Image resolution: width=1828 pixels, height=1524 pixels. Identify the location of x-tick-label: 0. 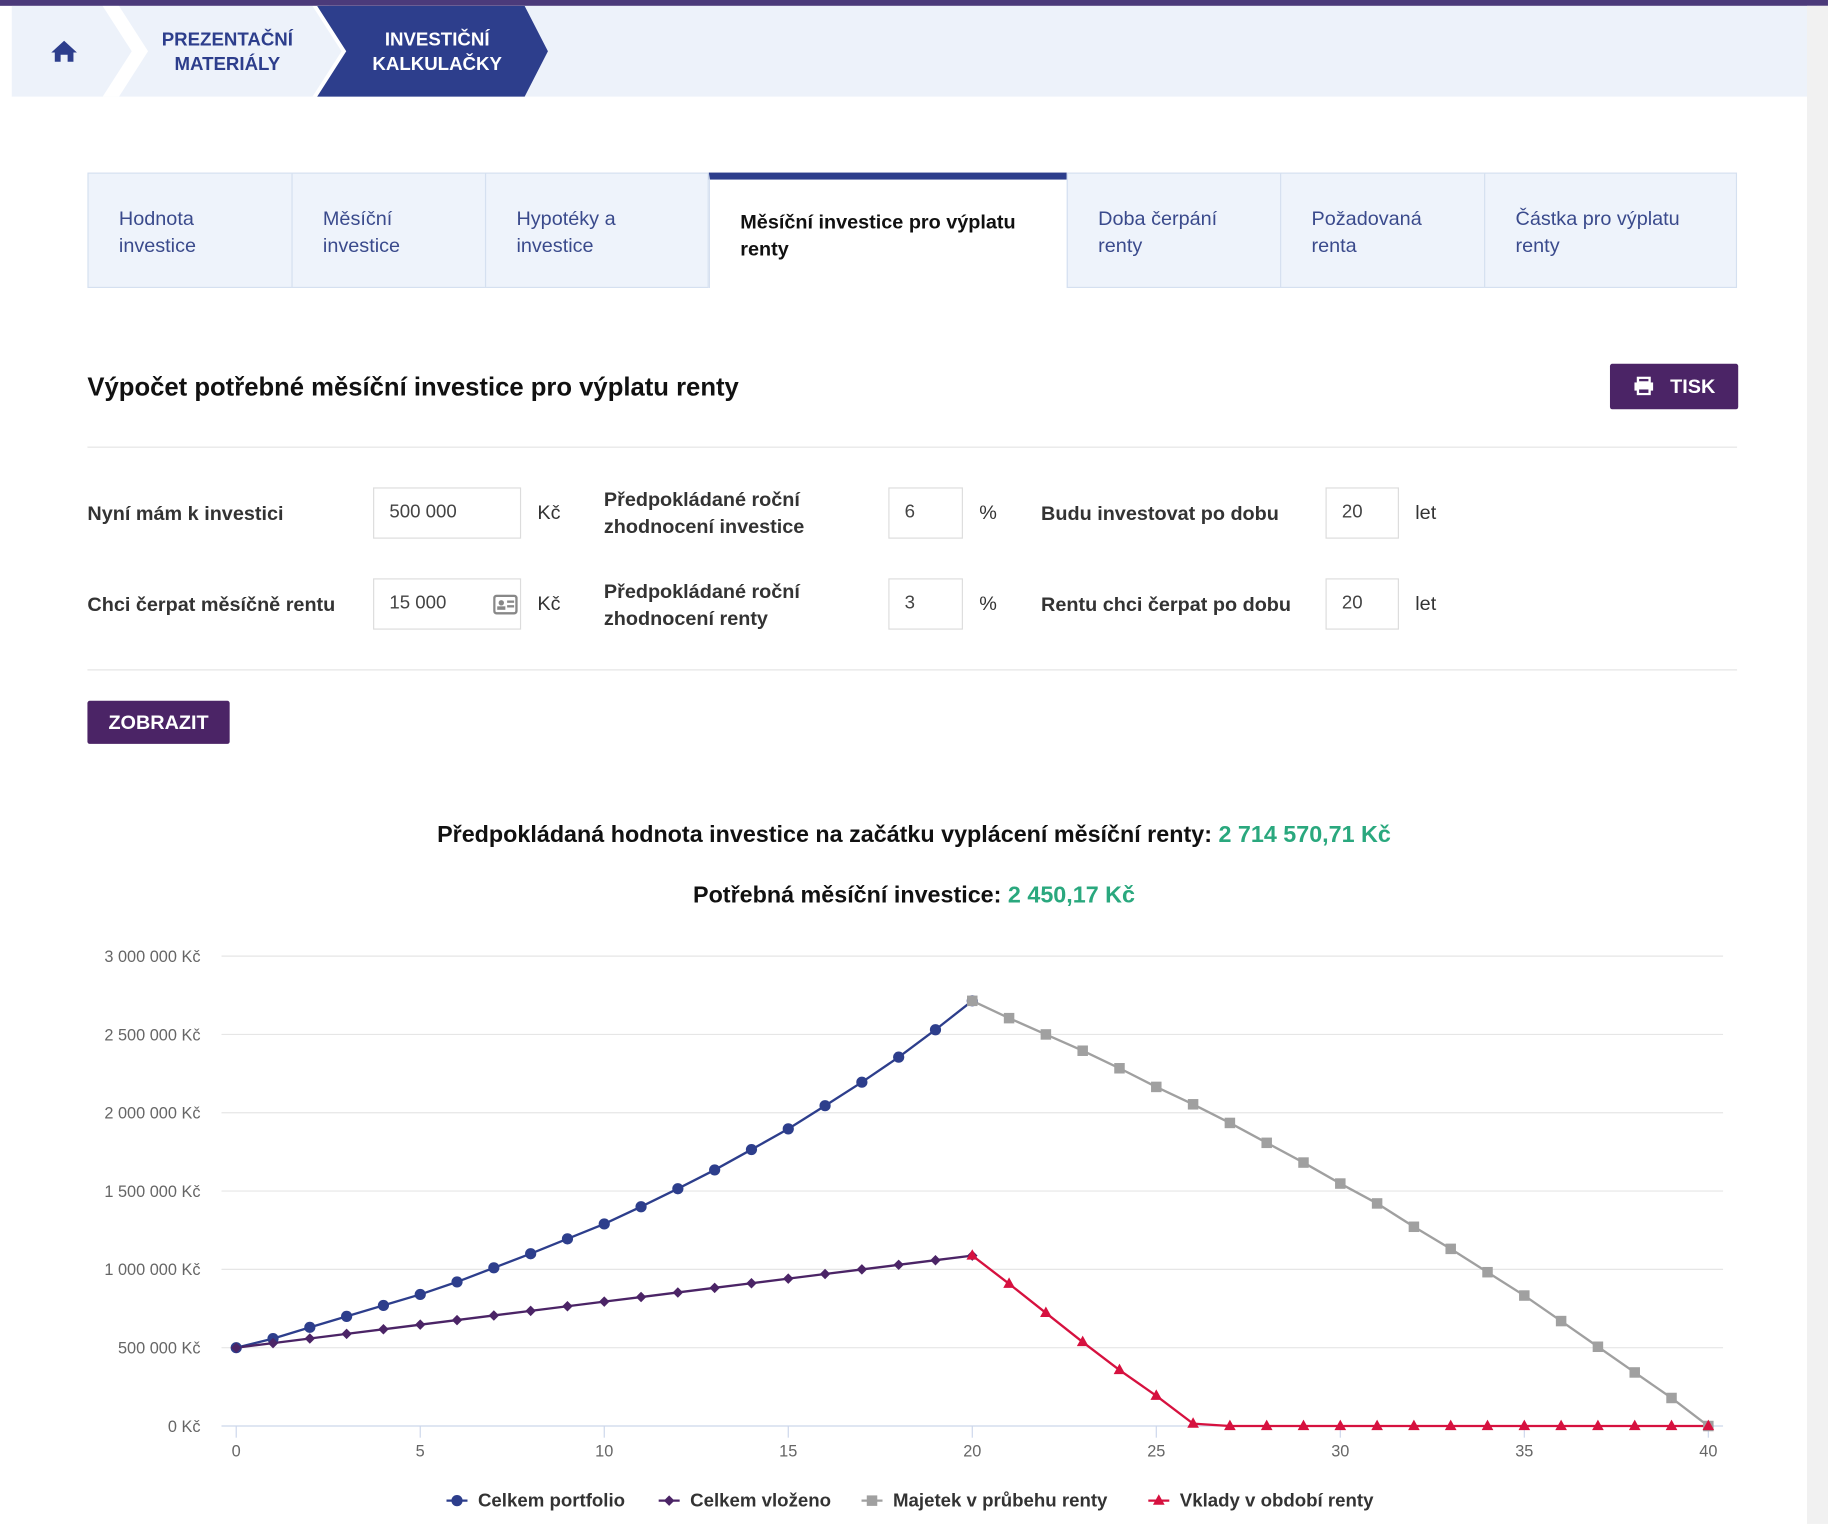
(236, 1451).